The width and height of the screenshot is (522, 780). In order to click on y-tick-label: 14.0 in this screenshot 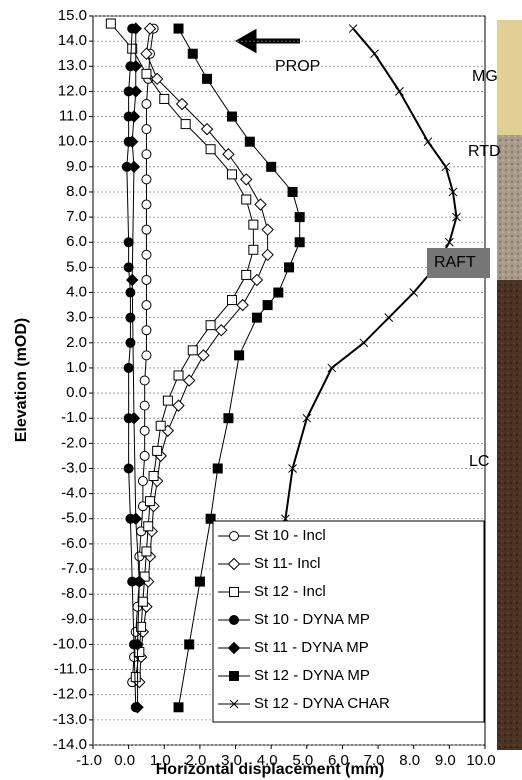, I will do `click(72, 40)`.